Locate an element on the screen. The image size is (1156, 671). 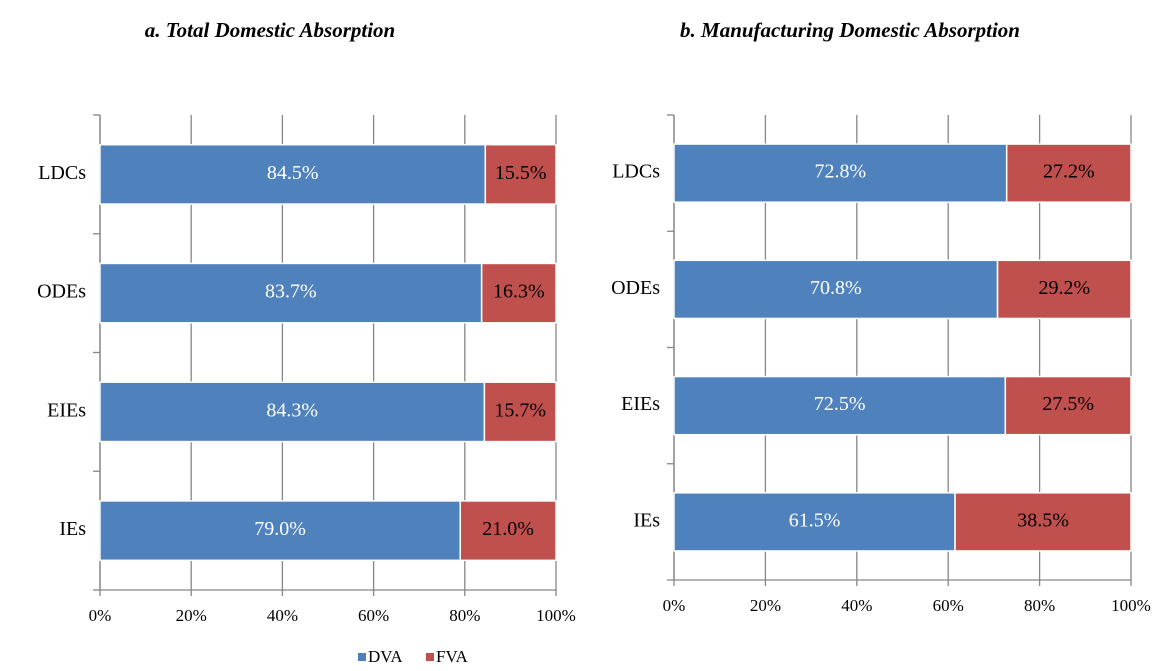
value-label: 83.7% is located at coordinates (291, 292).